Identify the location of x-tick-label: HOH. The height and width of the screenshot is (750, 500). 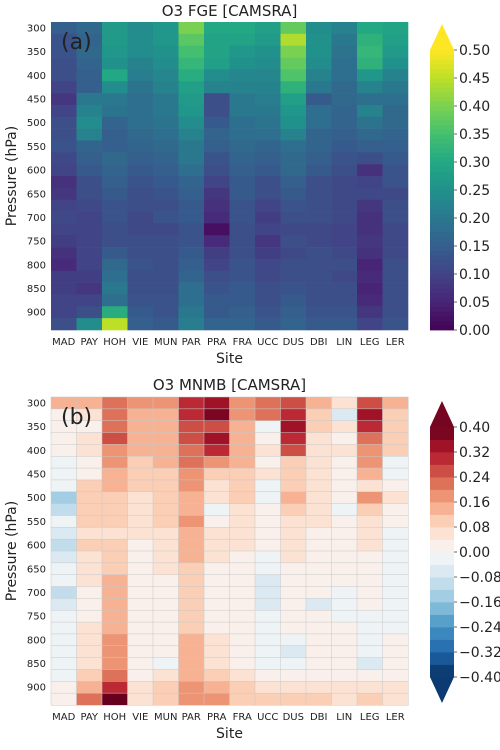
(114, 717).